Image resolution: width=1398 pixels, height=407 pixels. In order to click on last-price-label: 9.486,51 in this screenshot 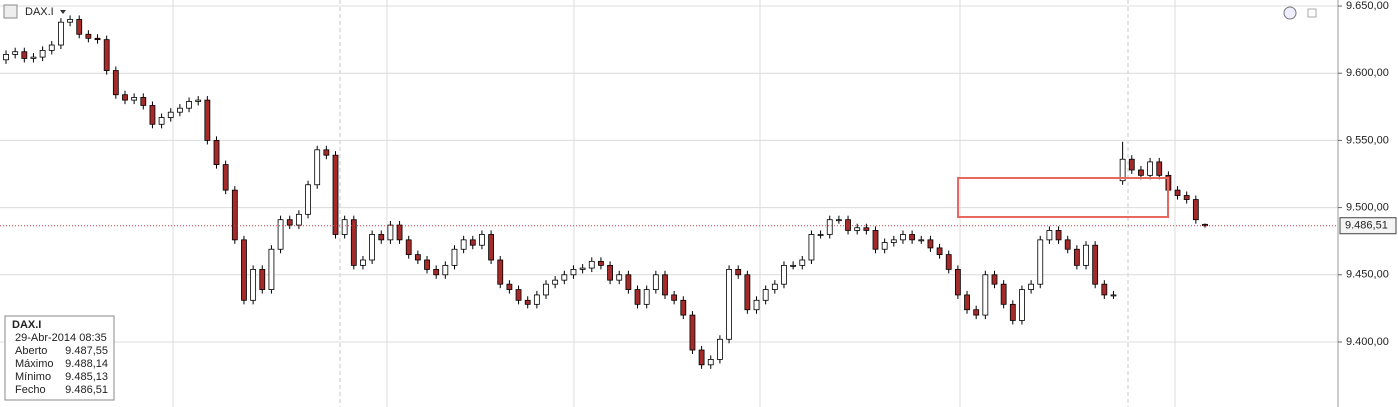, I will do `click(1366, 226)`.